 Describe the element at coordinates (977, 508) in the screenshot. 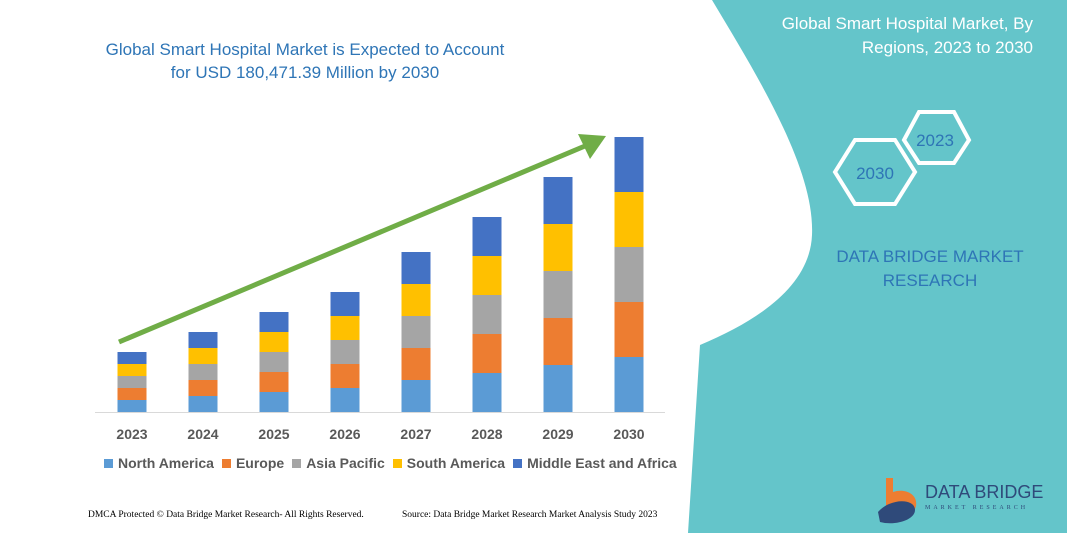

I see `logo-subtitle: MARKET RESEARCH` at that location.